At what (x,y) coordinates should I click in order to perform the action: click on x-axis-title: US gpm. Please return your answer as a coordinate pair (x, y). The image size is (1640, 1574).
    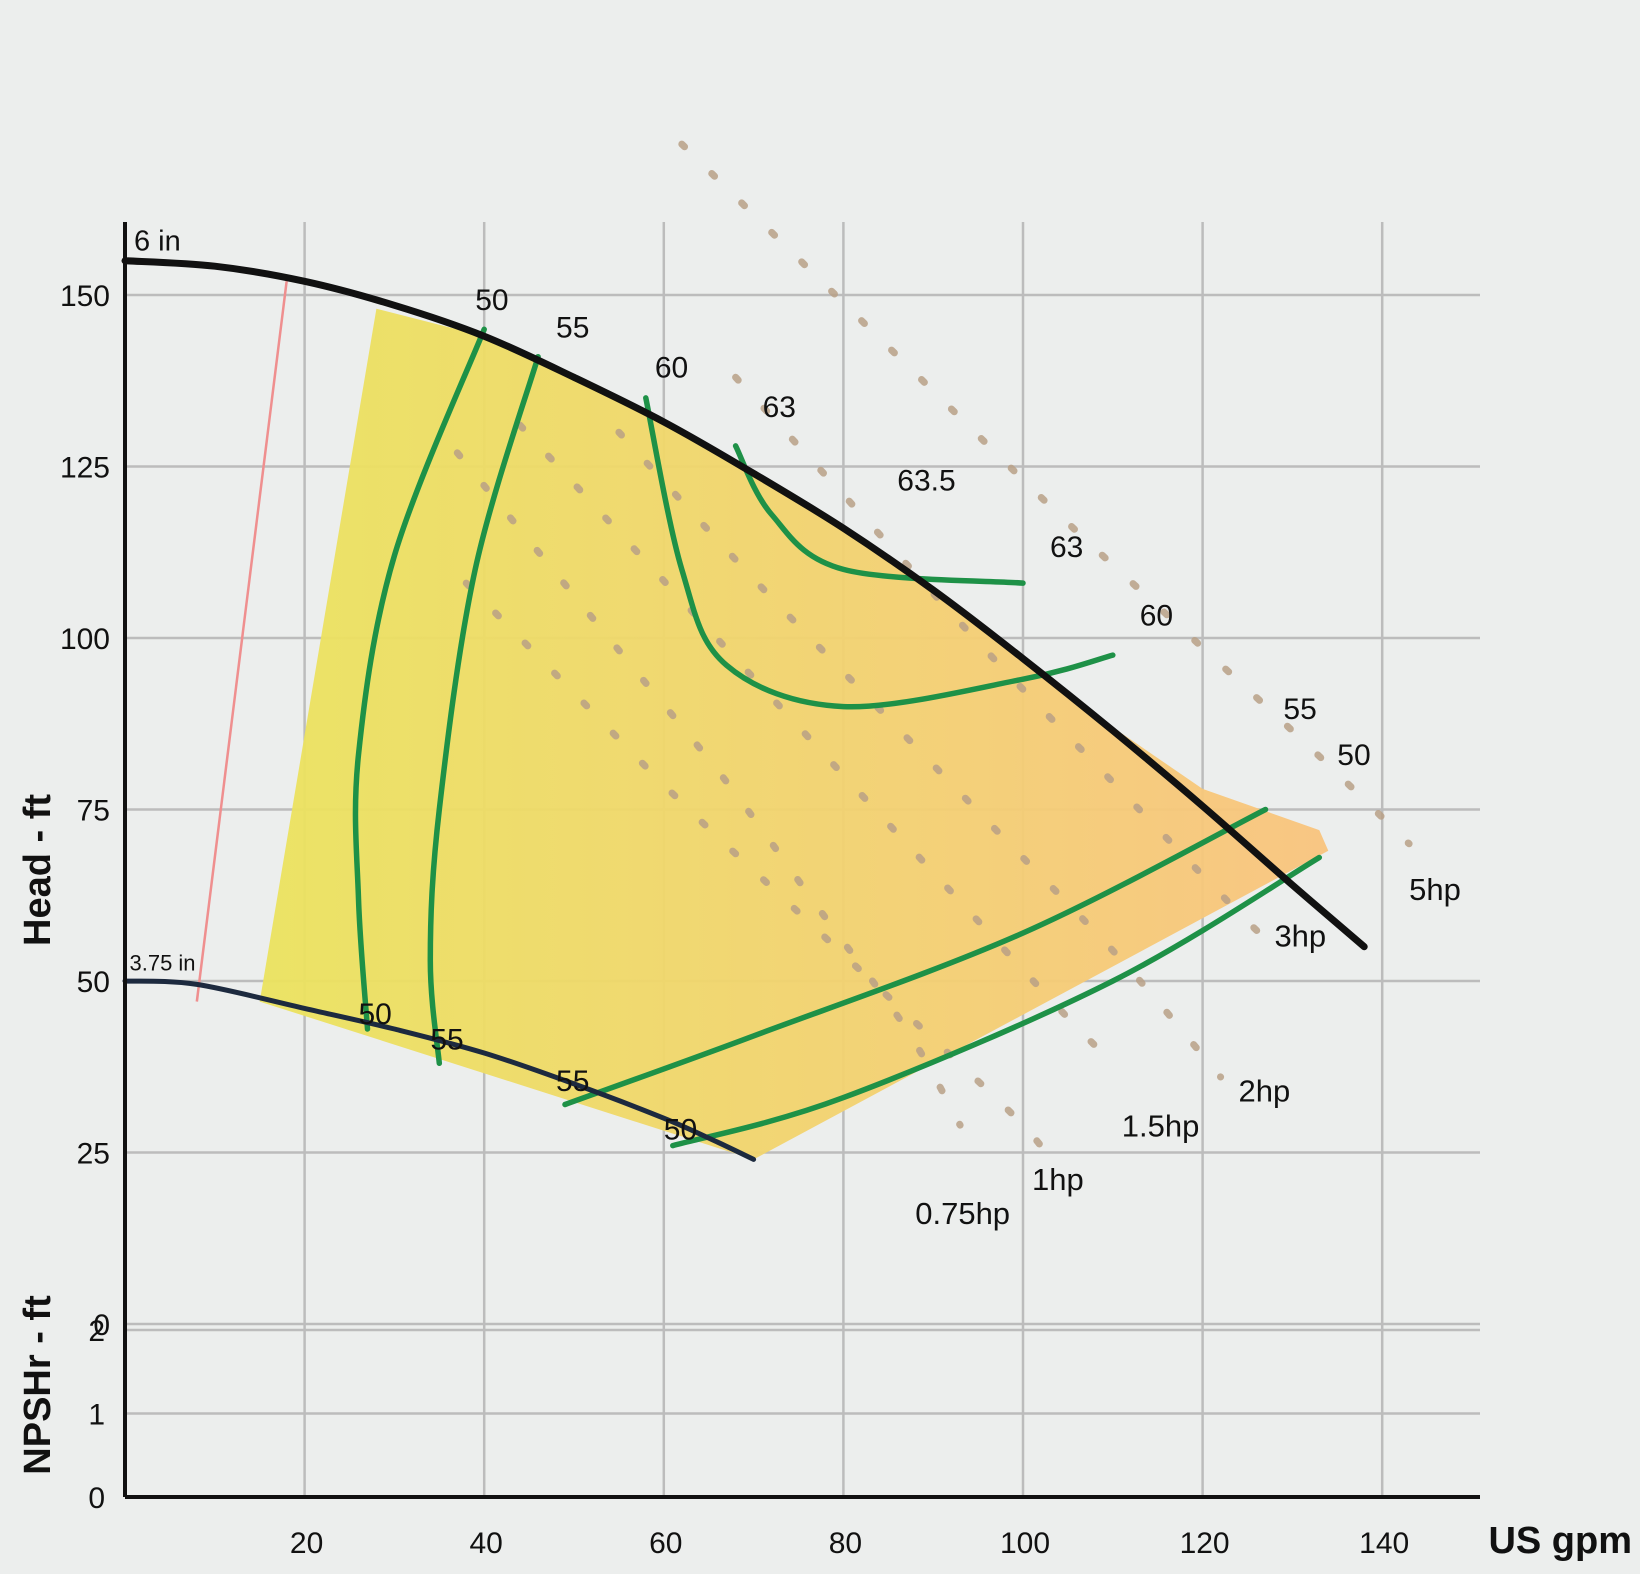
    Looking at the image, I should click on (1560, 1541).